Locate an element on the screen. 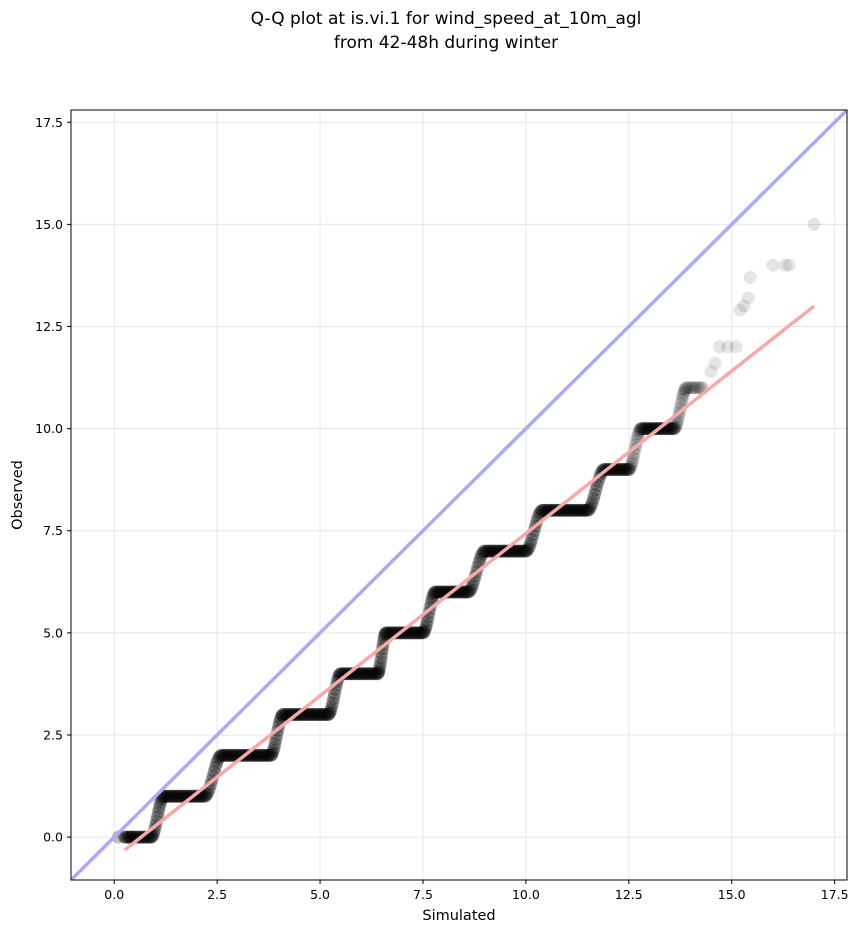 This screenshot has height=934, width=859. y-tick-label: 17.5 is located at coordinates (49, 122).